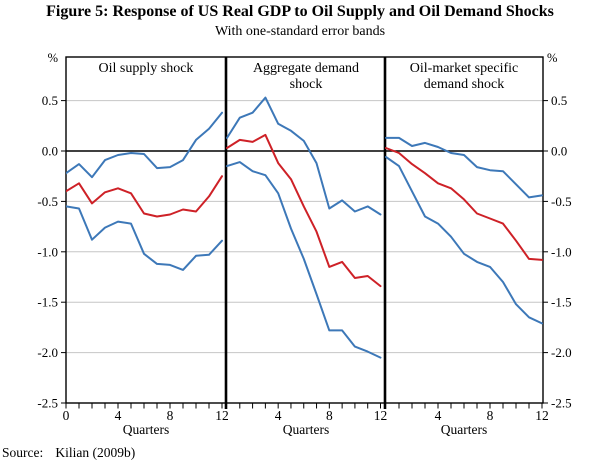 The image size is (600, 468). Describe the element at coordinates (50, 100) in the screenshot. I see `y-tick-label-left: 0.5` at that location.